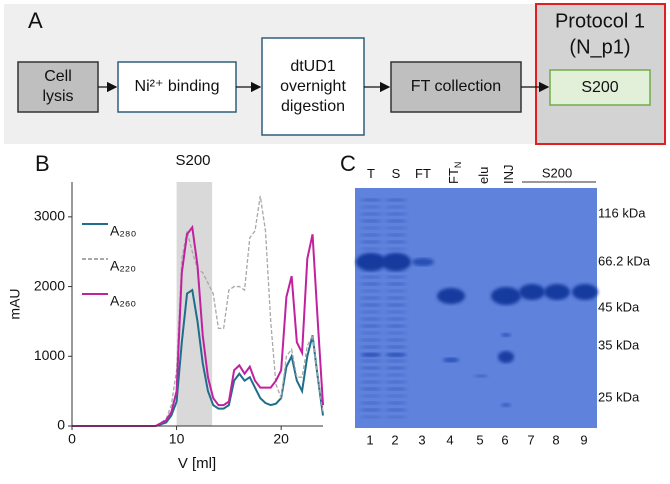 This screenshot has height=484, width=670. I want to click on legend-label: A₂₂₀, so click(123, 266).